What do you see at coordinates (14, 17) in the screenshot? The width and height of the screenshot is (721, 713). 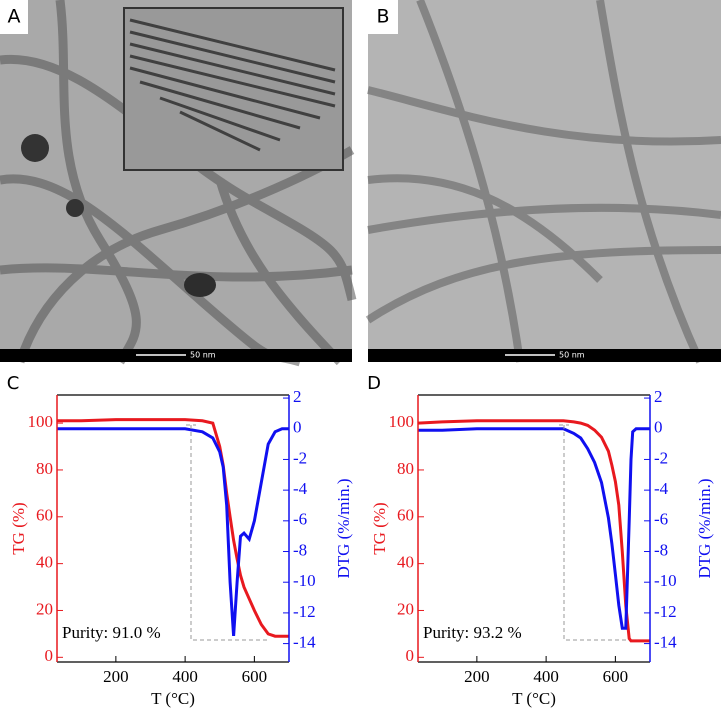 I see `panel-label: A` at bounding box center [14, 17].